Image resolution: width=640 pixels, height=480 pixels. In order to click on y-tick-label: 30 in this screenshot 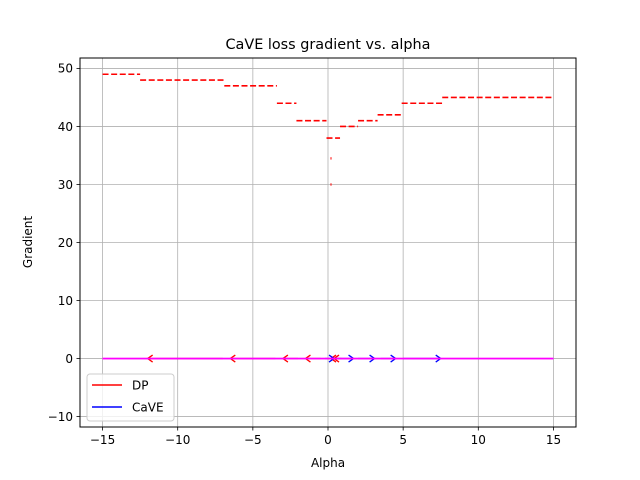, I will do `click(65, 185)`.